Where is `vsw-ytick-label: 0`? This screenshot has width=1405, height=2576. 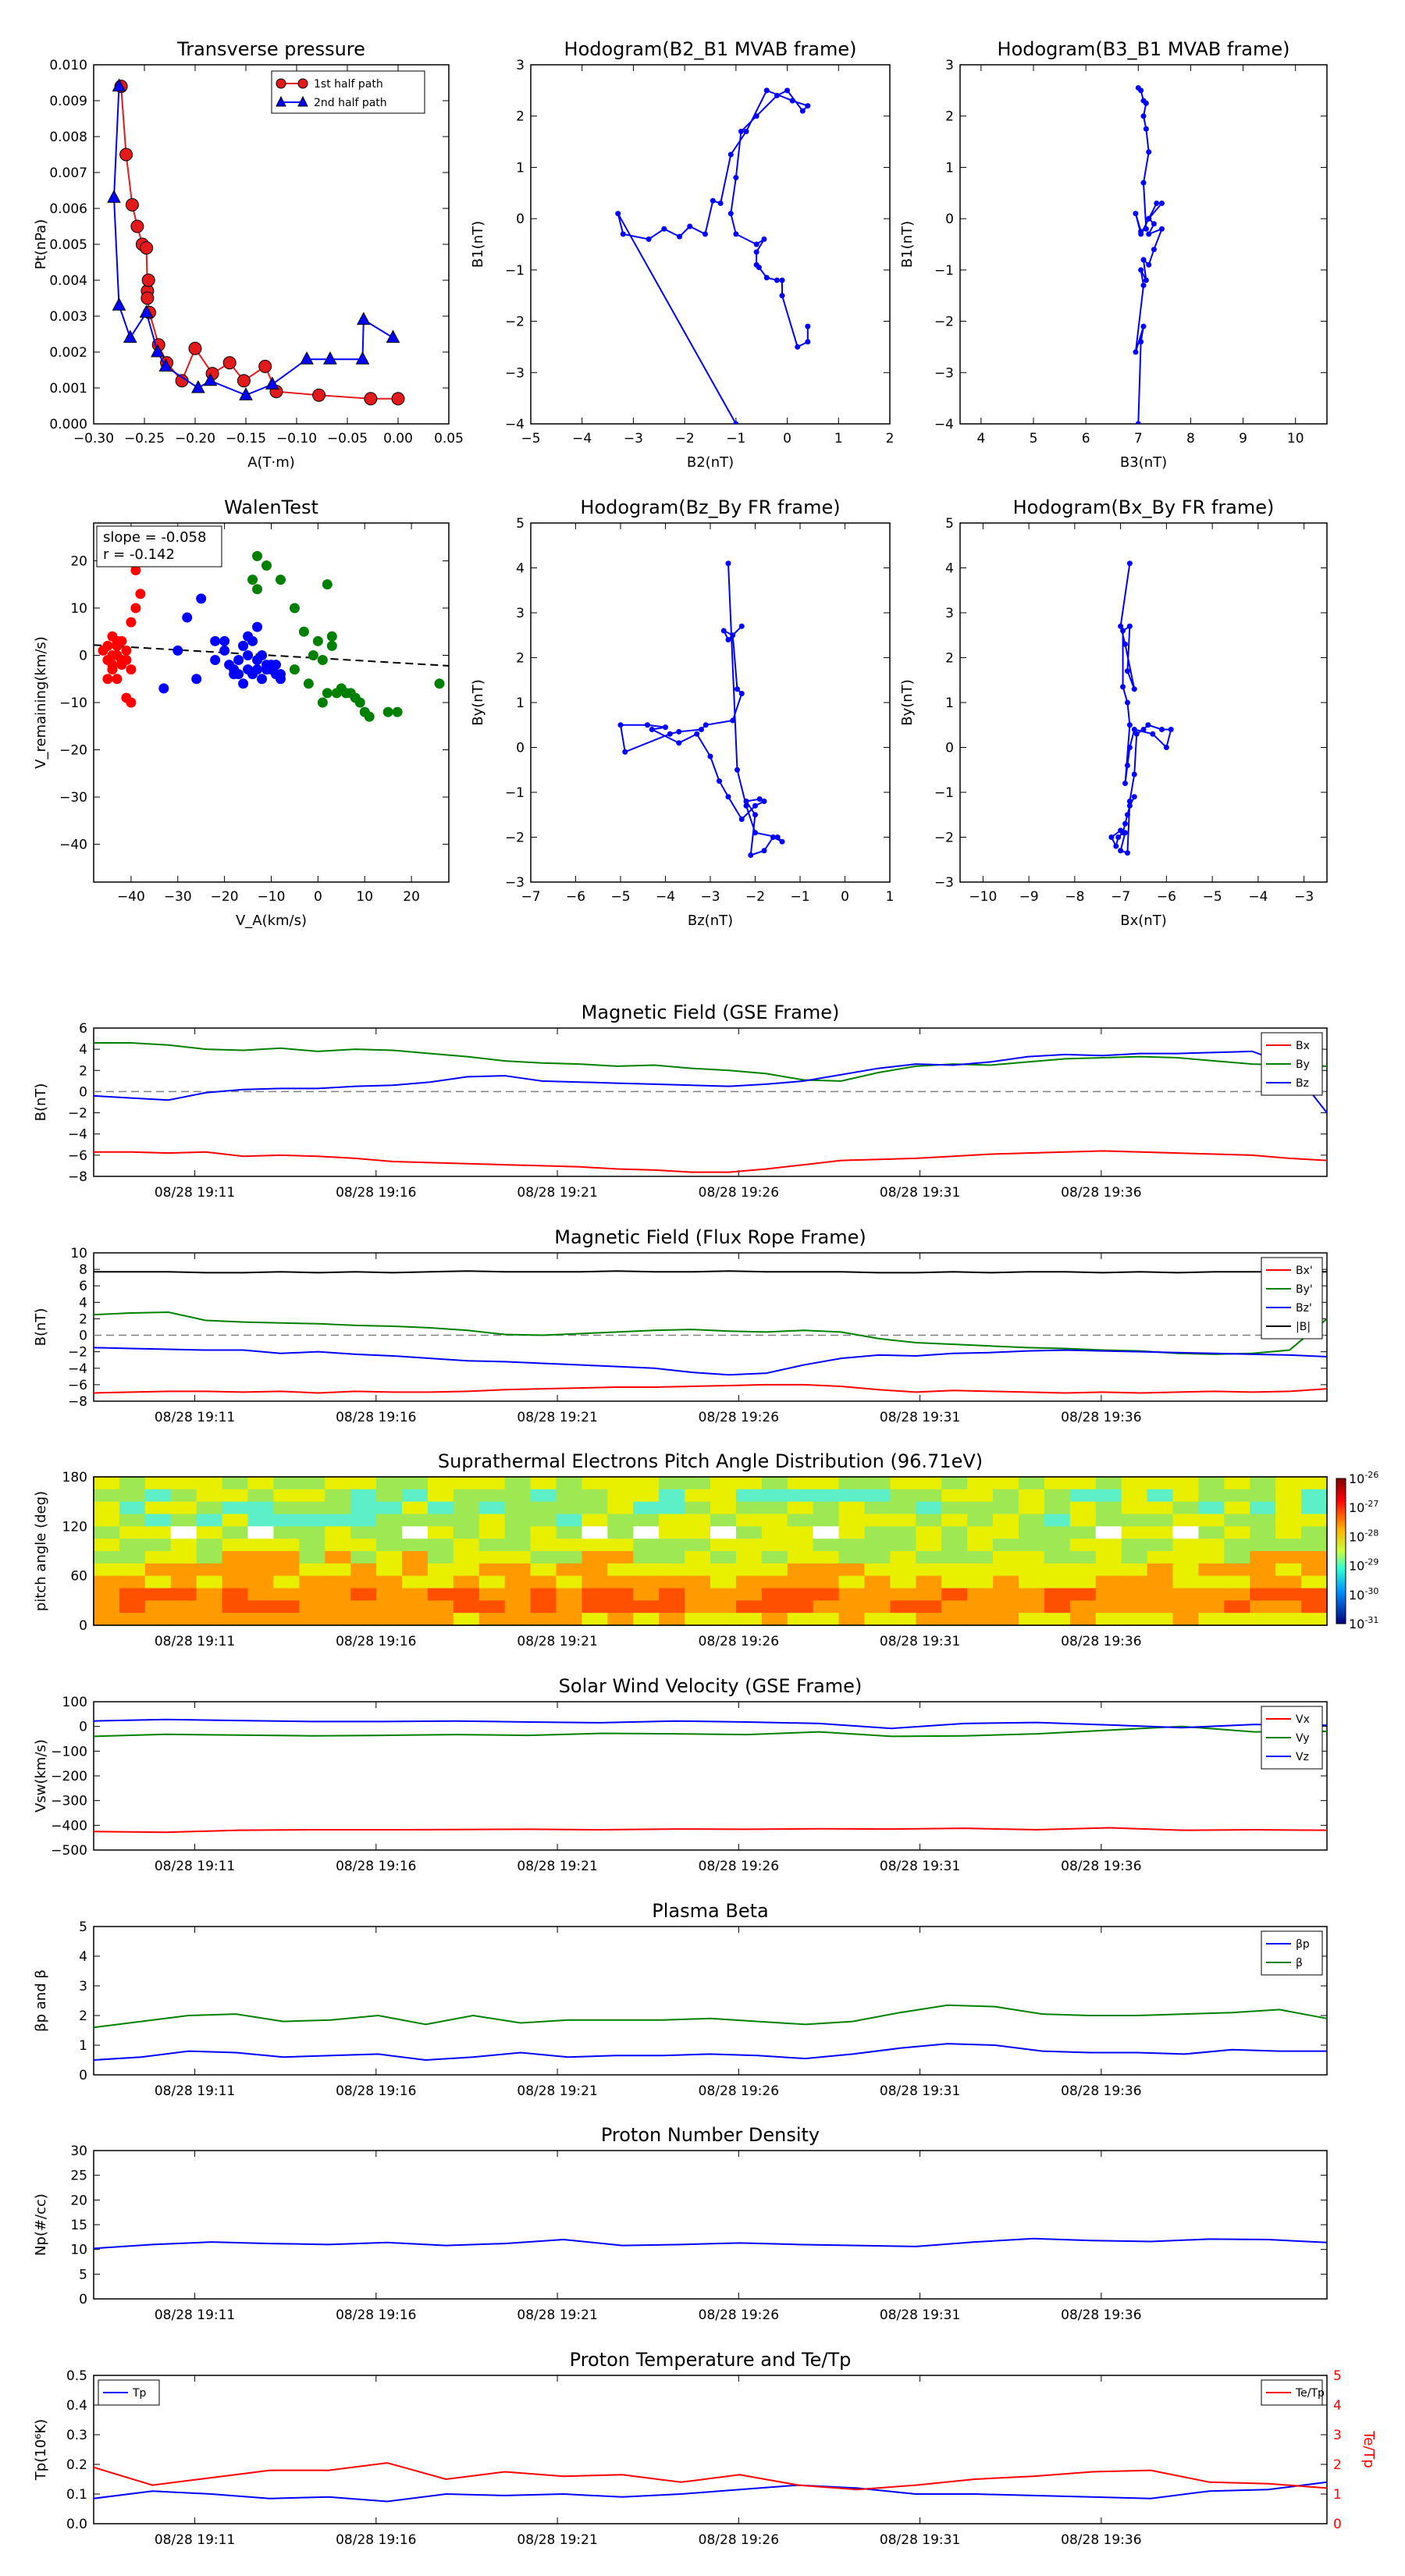
vsw-ytick-label: 0 is located at coordinates (83, 1727).